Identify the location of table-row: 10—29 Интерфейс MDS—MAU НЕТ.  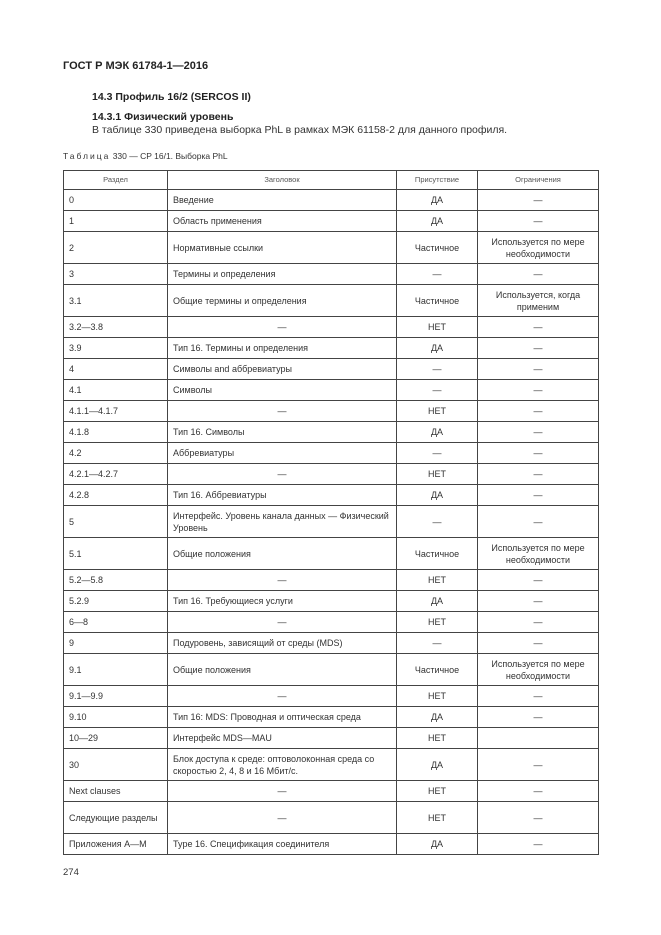
(331, 738).